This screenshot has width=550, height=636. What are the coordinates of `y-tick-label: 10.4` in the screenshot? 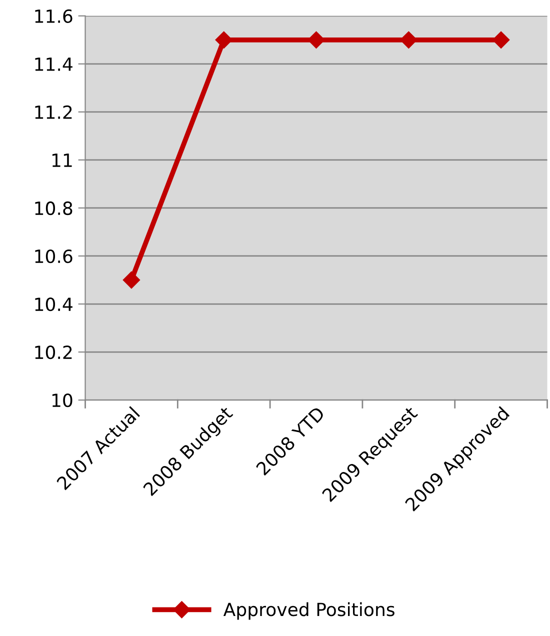 It's located at (53, 304).